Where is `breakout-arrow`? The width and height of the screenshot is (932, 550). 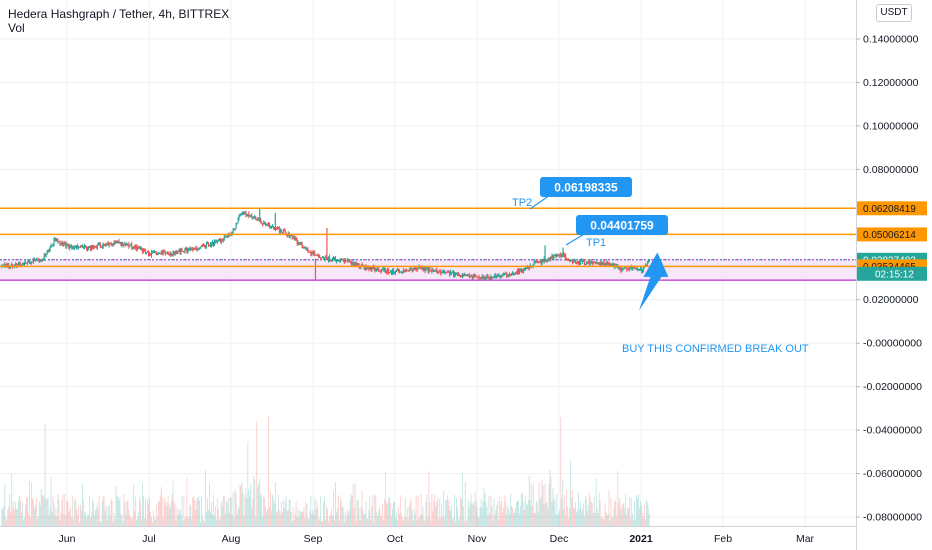 breakout-arrow is located at coordinates (654, 281).